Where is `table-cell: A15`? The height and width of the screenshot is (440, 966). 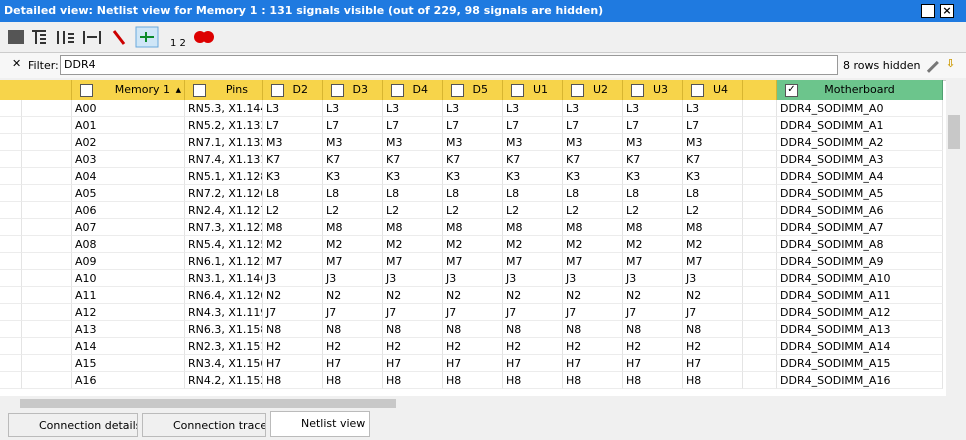
table-cell: A15 is located at coordinates (128, 363).